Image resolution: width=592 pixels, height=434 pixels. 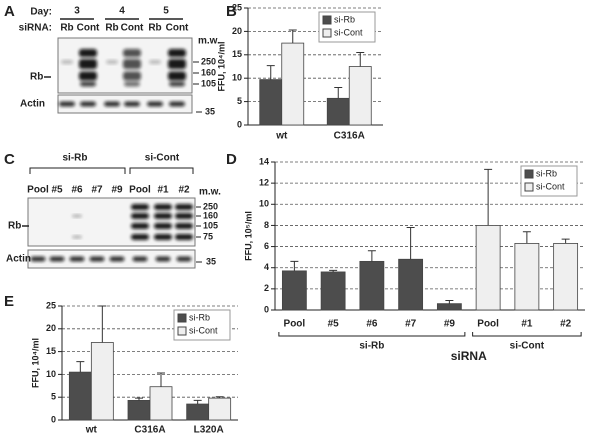 I want to click on x-tick-label: Pool, so click(x=488, y=324).